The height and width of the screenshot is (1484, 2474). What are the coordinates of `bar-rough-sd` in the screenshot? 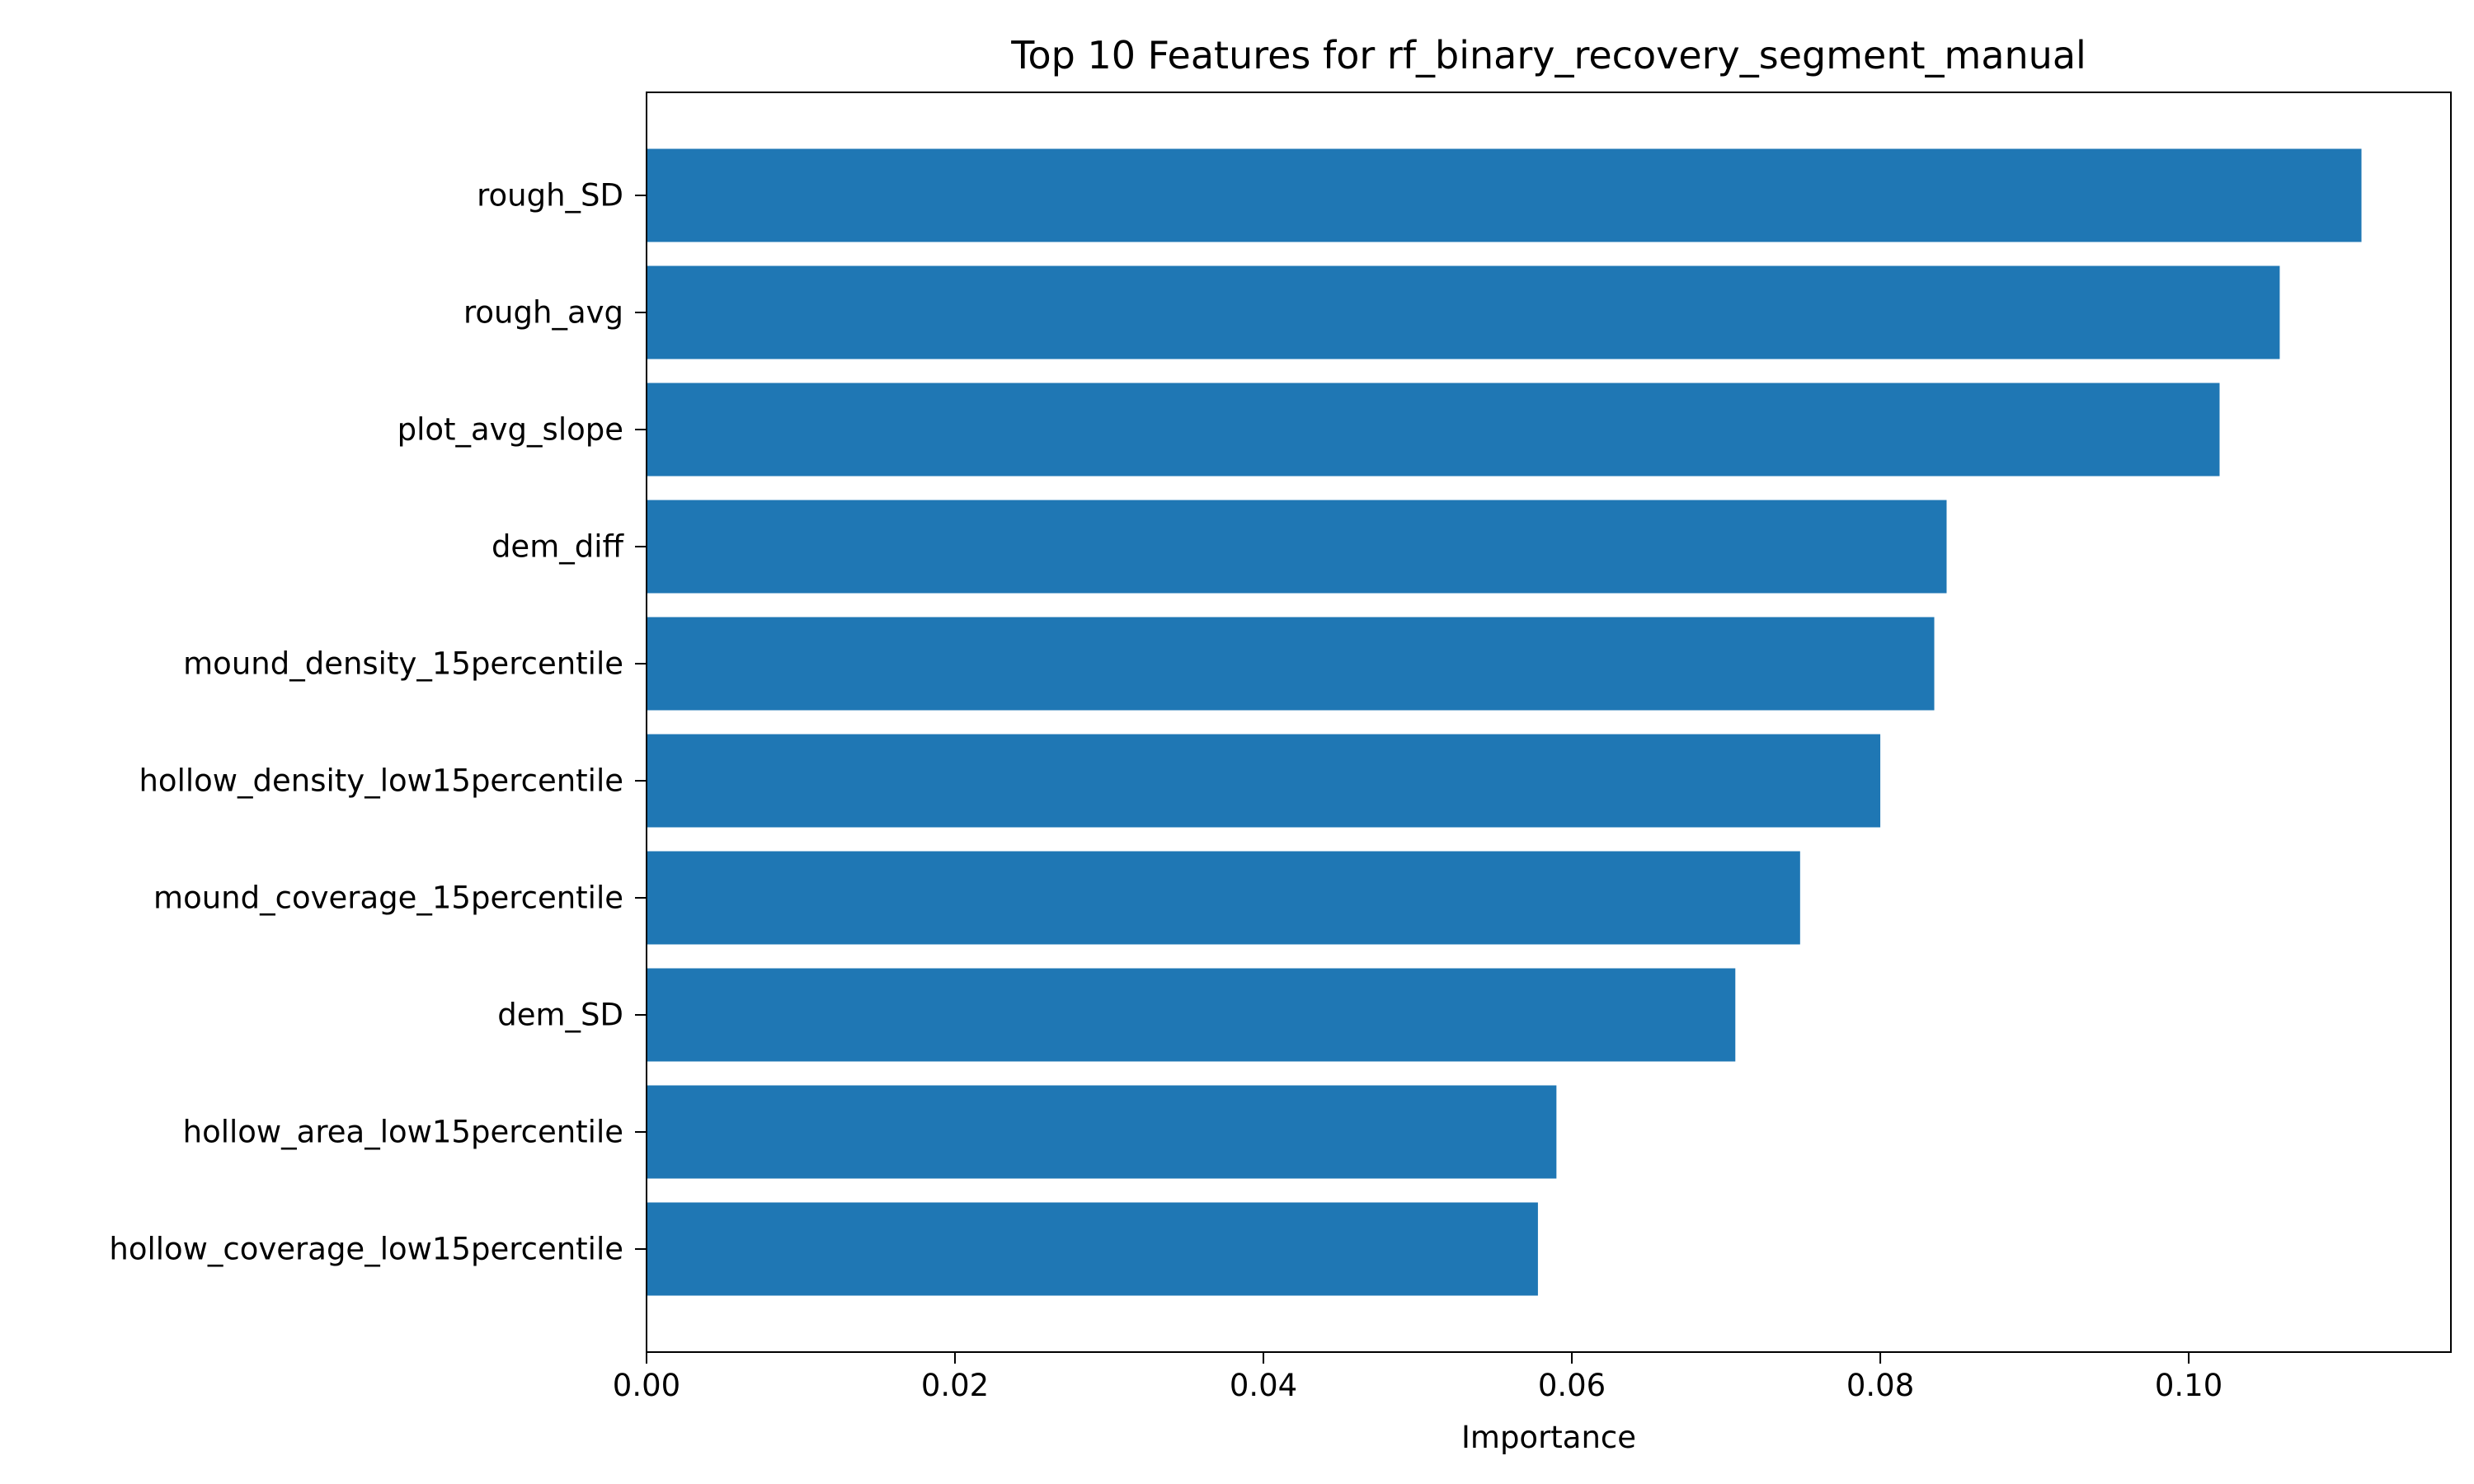 It's located at (1504, 195).